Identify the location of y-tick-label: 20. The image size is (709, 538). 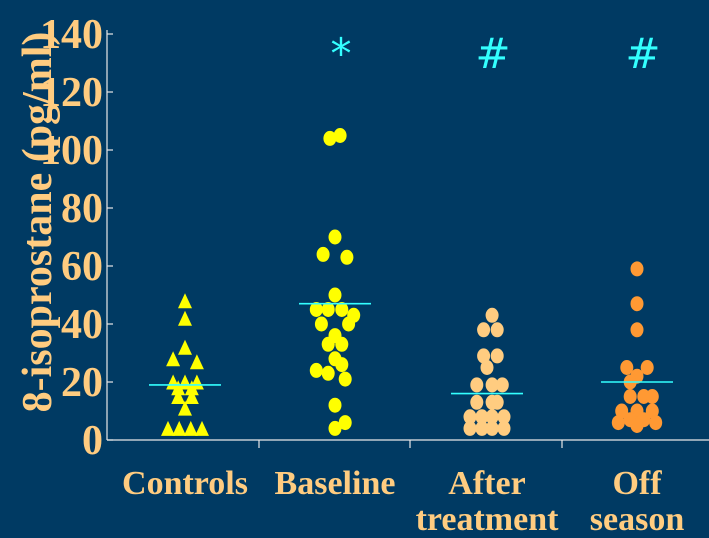
(82, 383).